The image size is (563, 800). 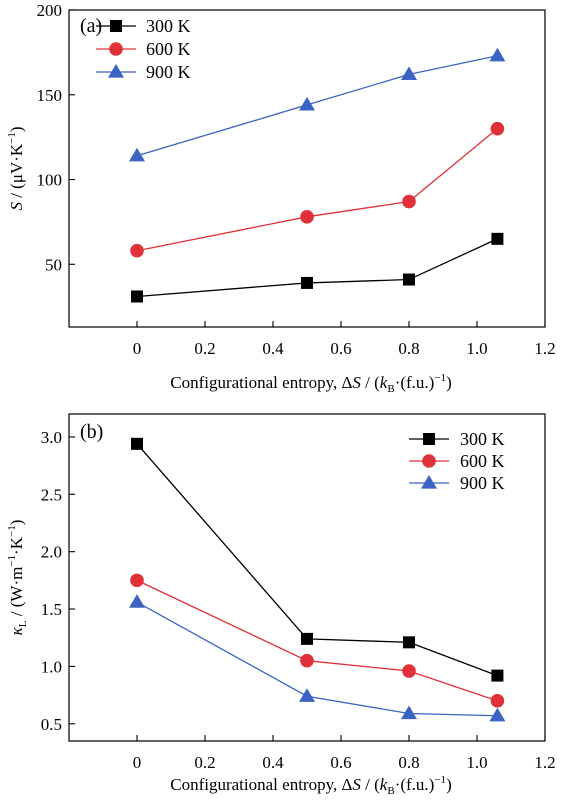 I want to click on y-tick-label: 3.0, so click(x=51, y=437).